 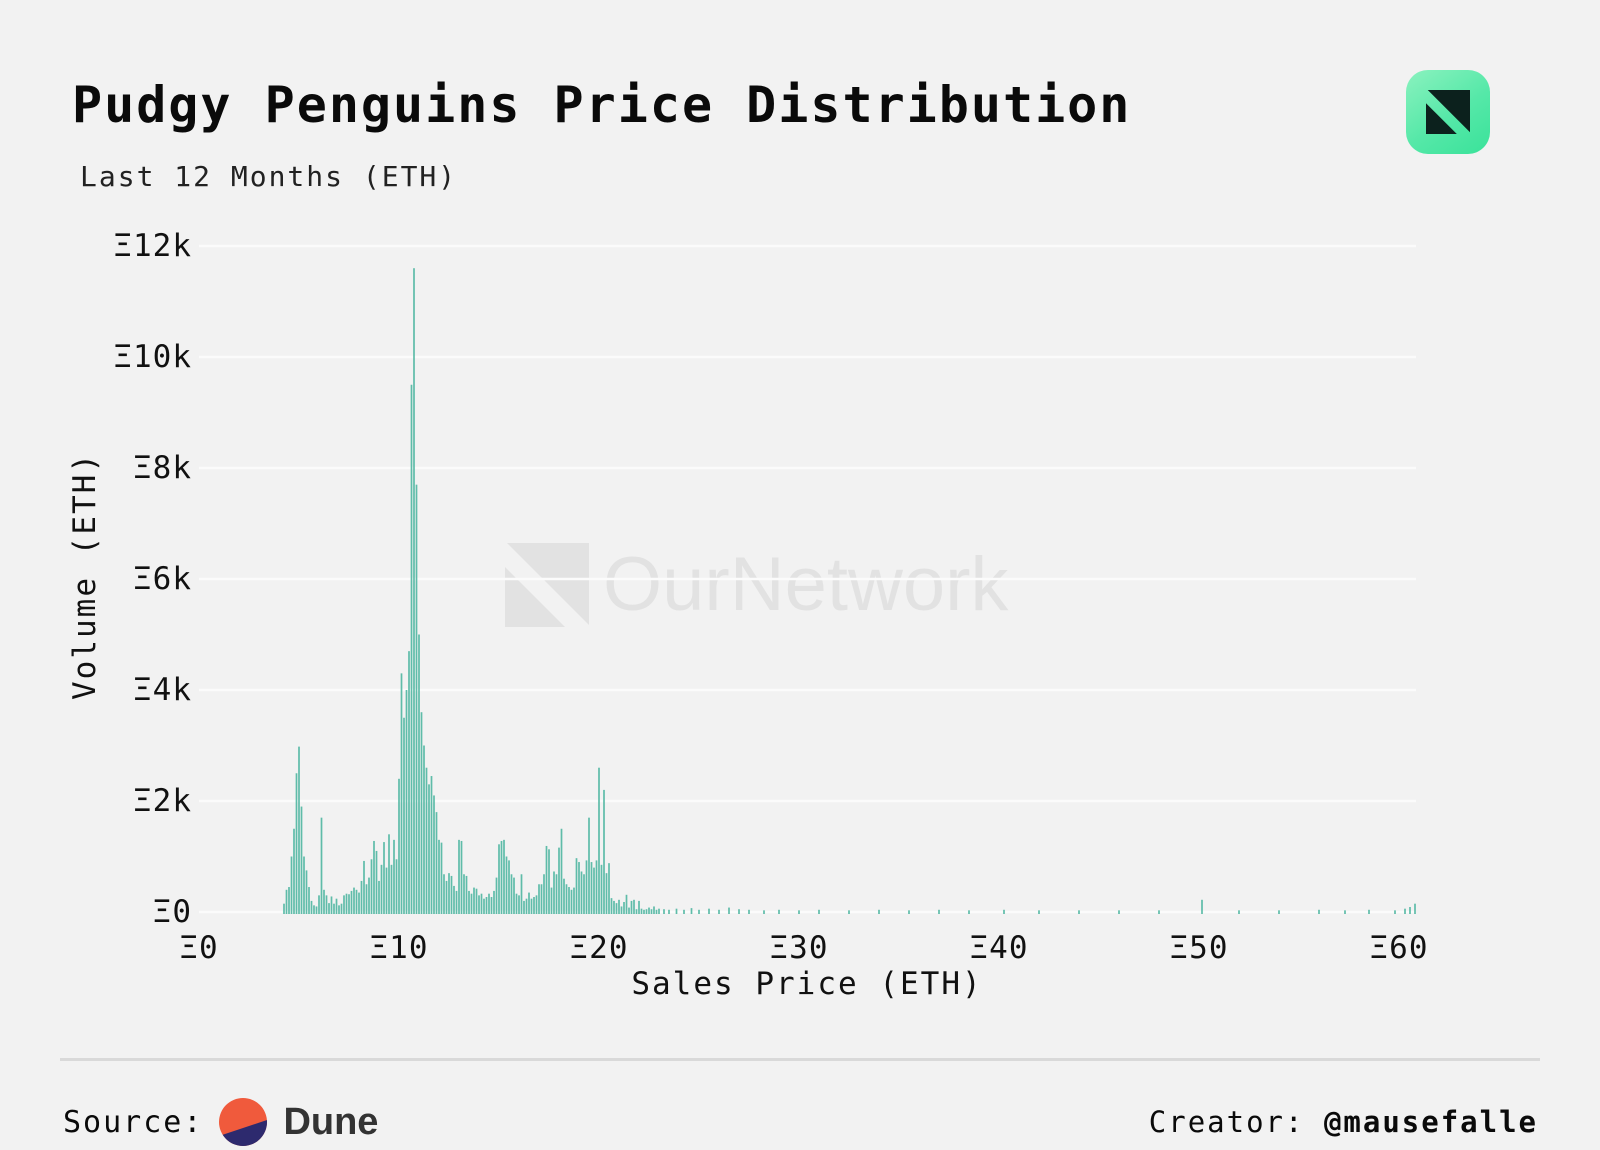 What do you see at coordinates (799, 948) in the screenshot?
I see `x-tick-label: Ξ30` at bounding box center [799, 948].